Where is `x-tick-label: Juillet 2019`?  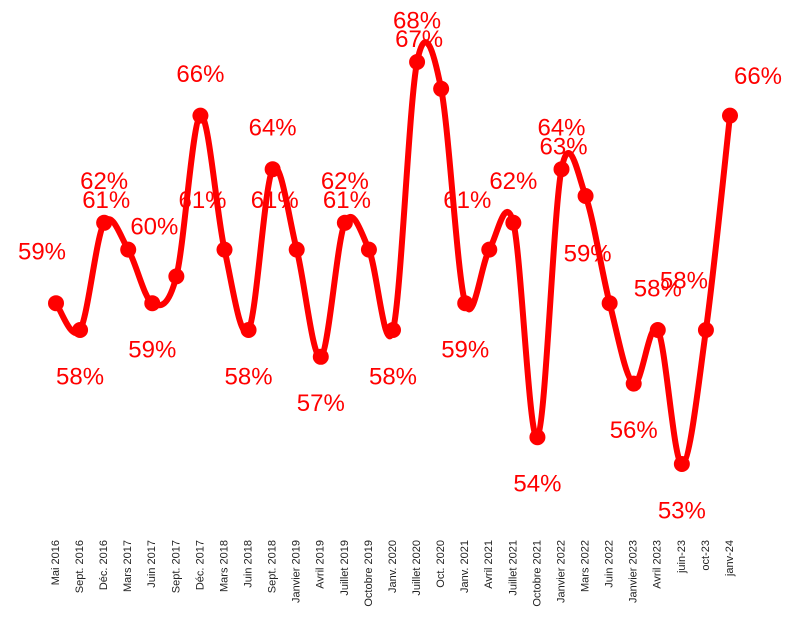 x-tick-label: Juillet 2019 is located at coordinates (345, 568).